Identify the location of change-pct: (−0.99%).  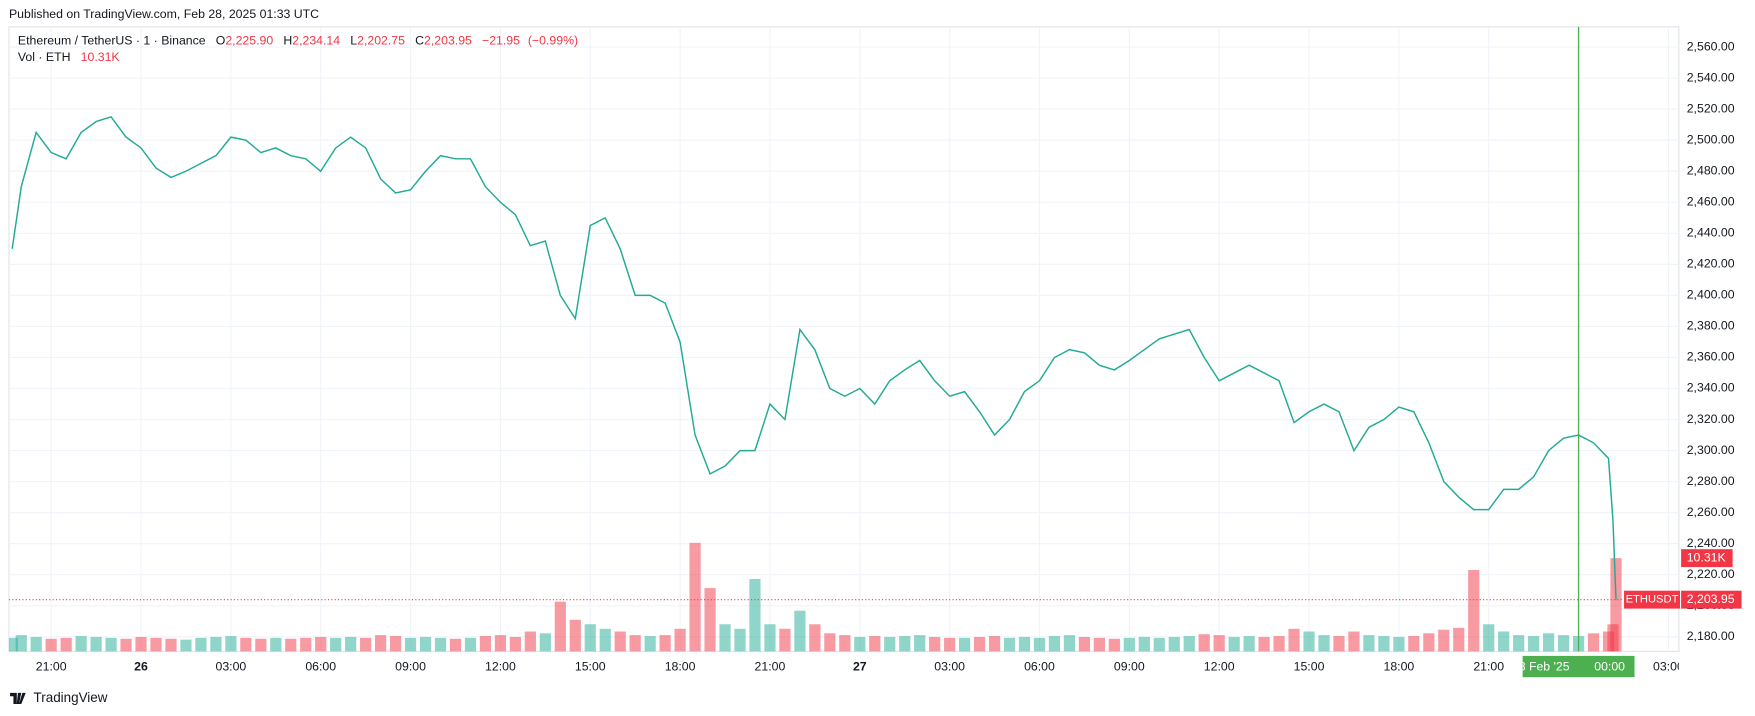
(553, 41).